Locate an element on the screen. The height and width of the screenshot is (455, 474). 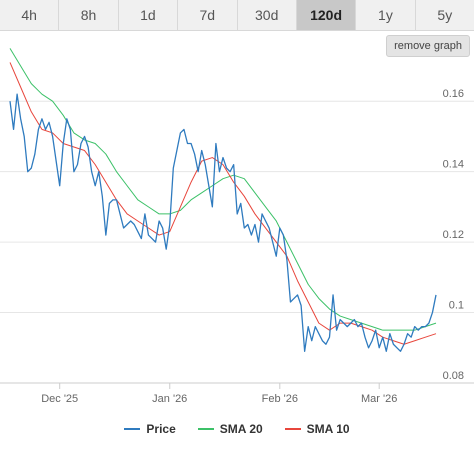
legend-item-sma10: SMA 10 is located at coordinates (317, 429).